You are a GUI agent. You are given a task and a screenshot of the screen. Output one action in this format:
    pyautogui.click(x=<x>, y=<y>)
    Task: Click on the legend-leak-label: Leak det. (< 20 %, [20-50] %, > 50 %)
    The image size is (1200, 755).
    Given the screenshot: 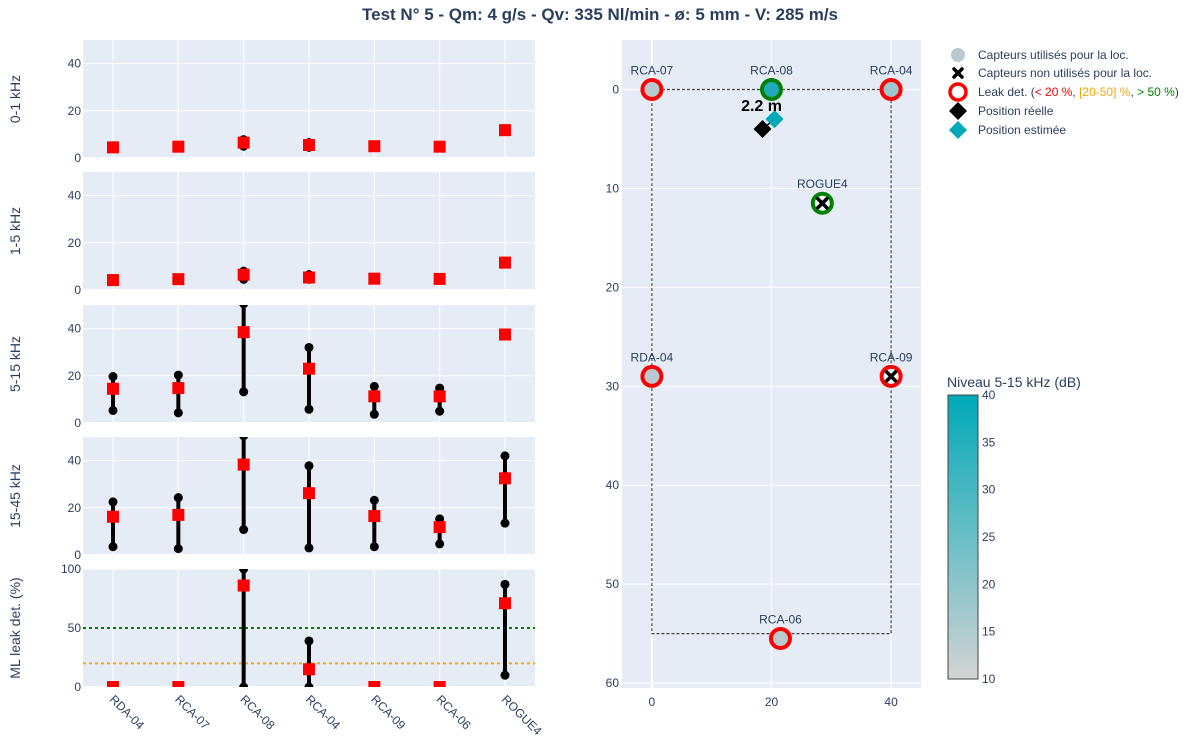 What is the action you would take?
    pyautogui.click(x=1078, y=92)
    